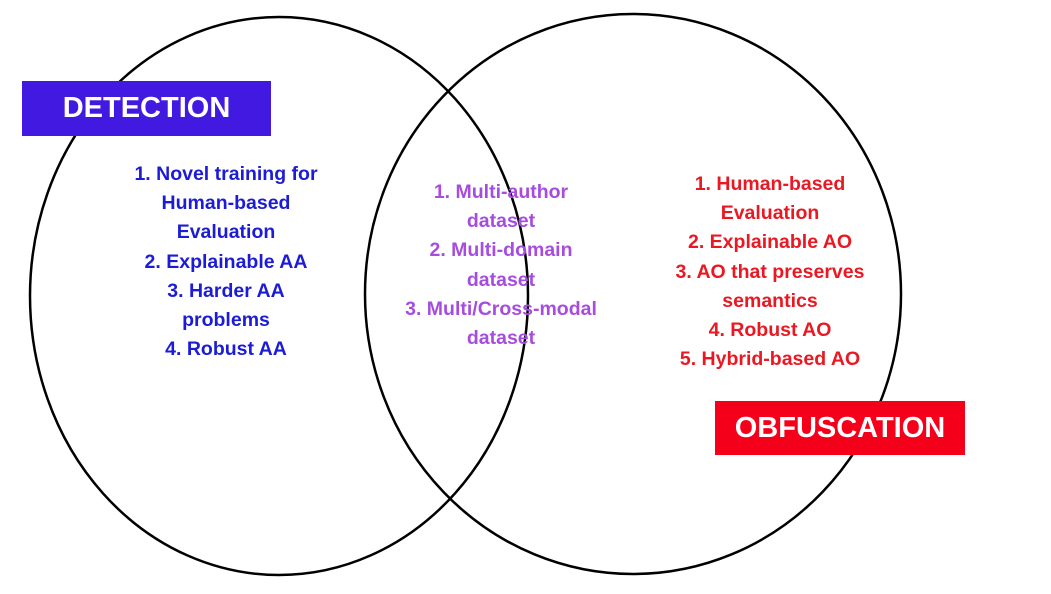 This screenshot has width=1051, height=594. What do you see at coordinates (501, 192) in the screenshot?
I see `list-item: 1. Multi-author` at bounding box center [501, 192].